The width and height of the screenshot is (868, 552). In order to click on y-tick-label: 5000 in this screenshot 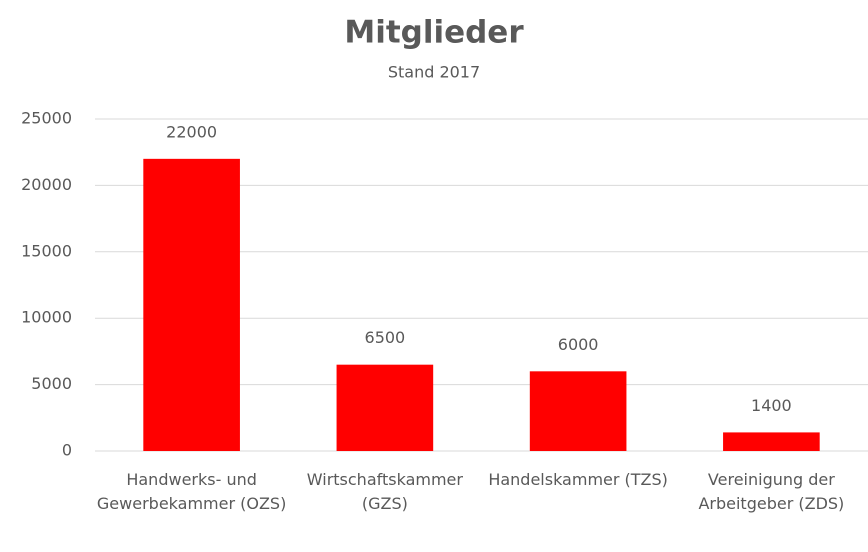, I will do `click(51, 383)`.